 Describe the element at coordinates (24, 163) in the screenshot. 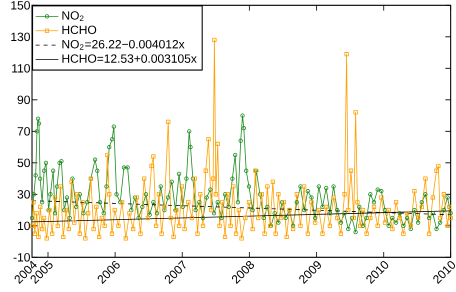

I see `y-tick-label: 50` at that location.